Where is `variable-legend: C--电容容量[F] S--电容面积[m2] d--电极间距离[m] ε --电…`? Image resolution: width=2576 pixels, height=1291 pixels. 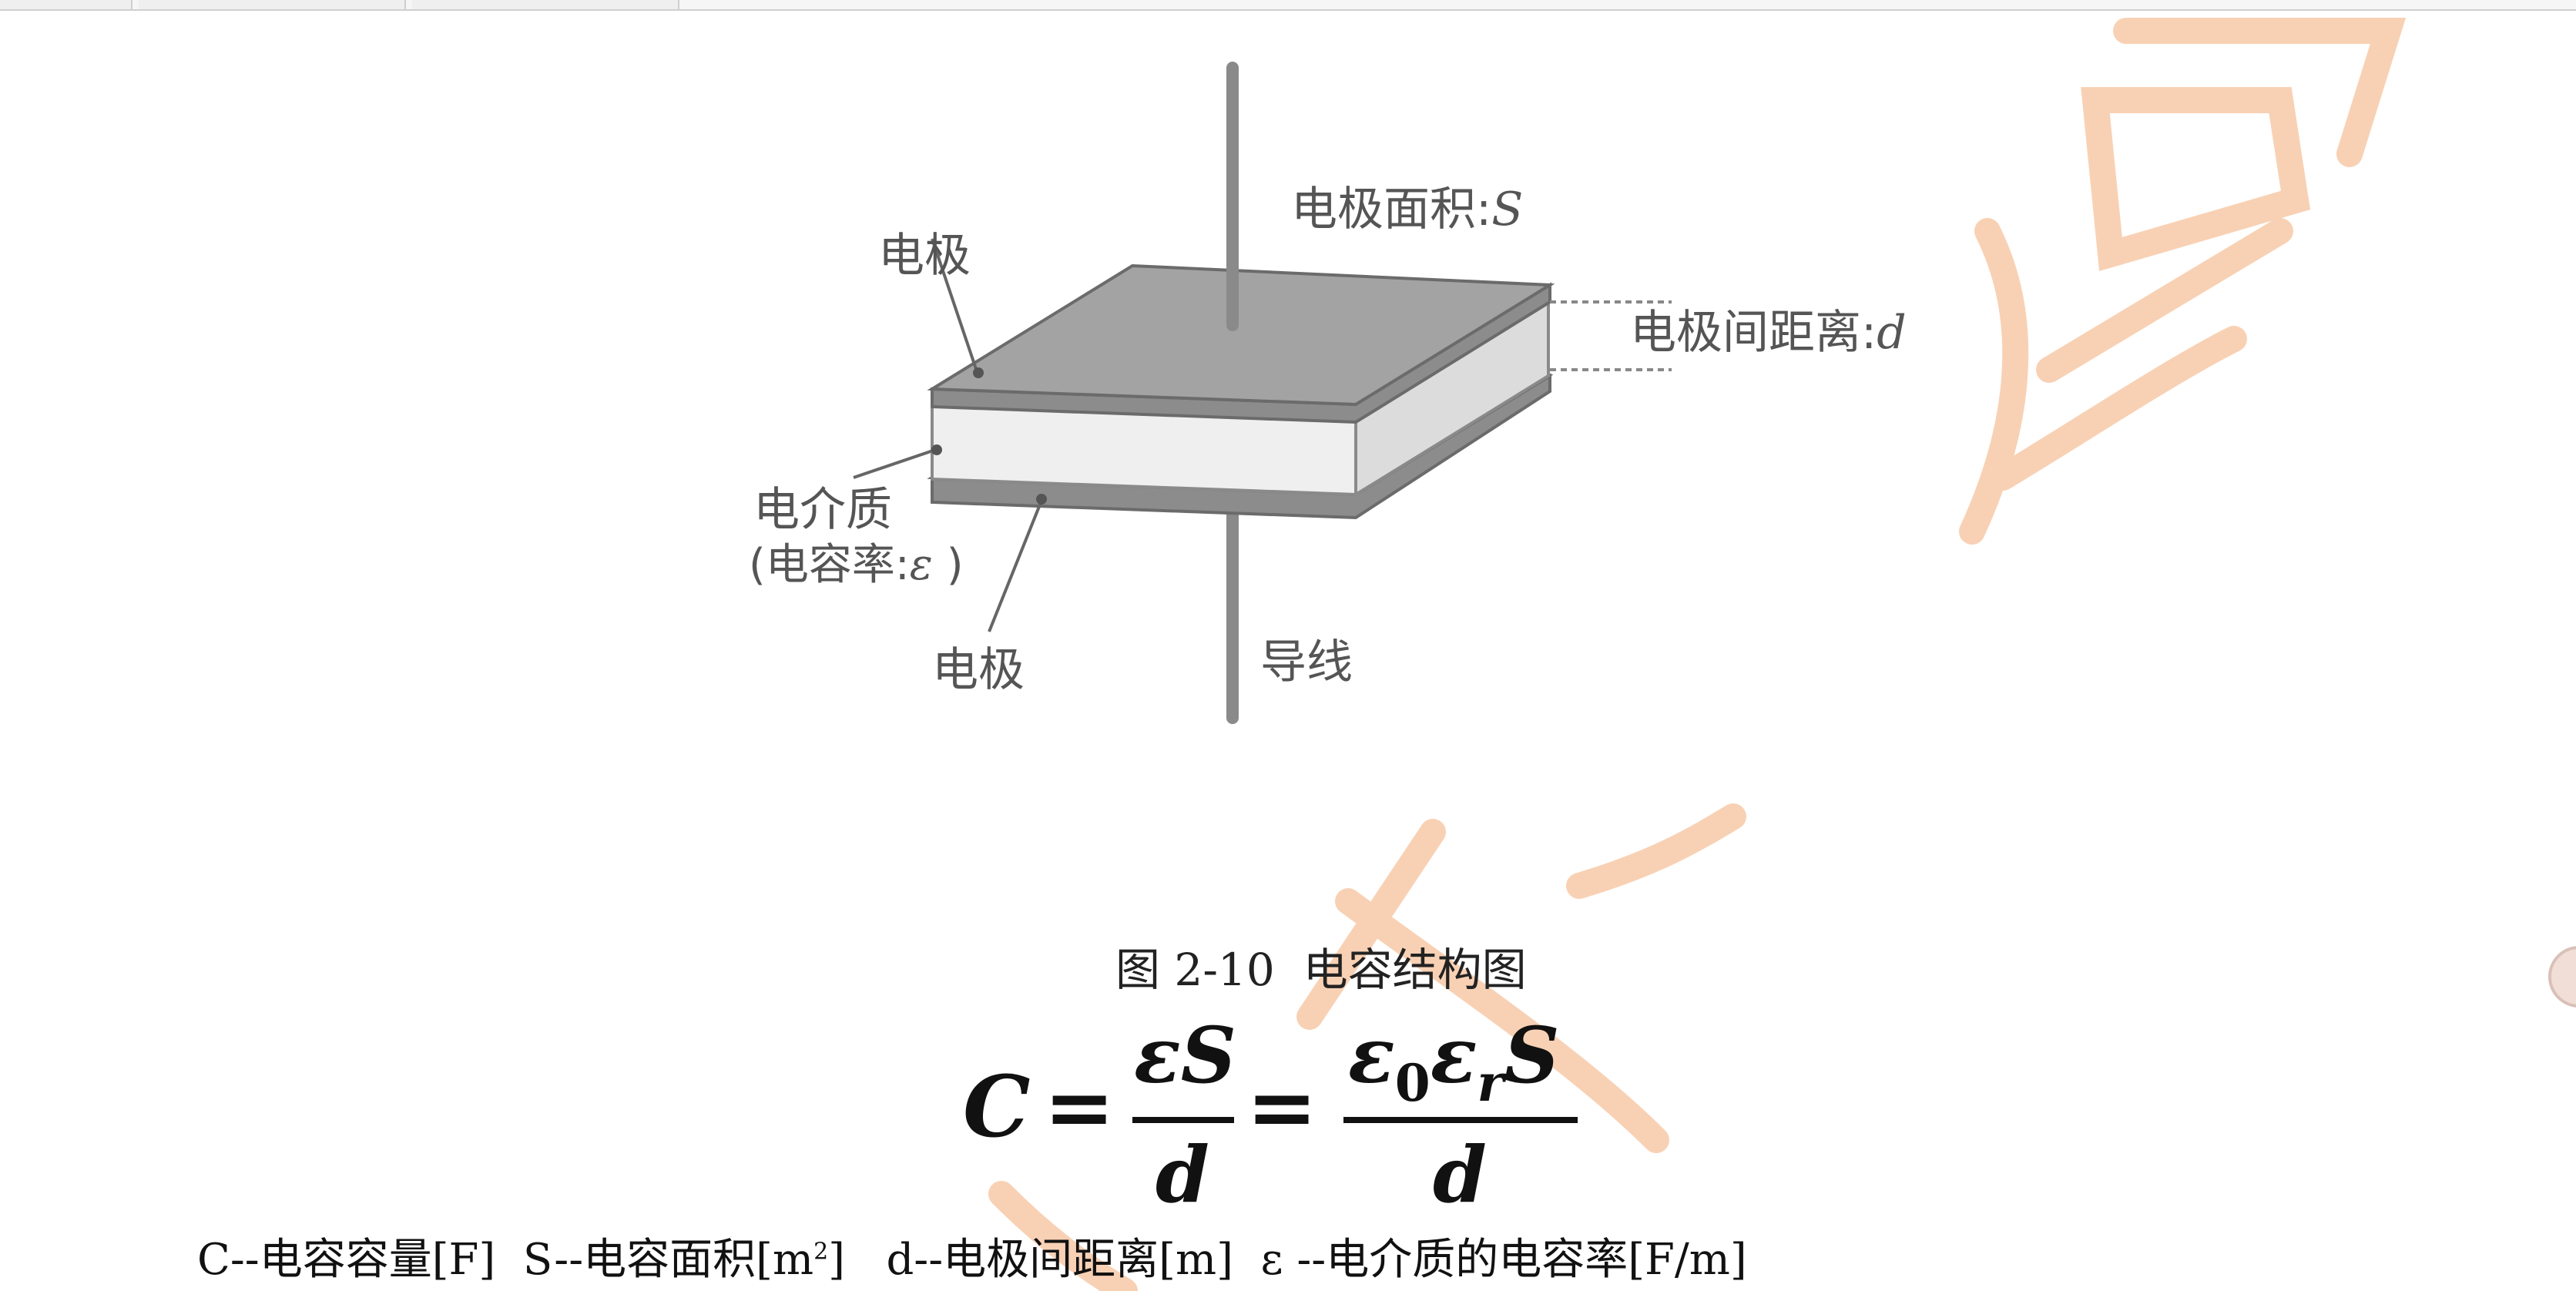
variable-legend: C--电容容量[F] S--电容面积[m2] d--电极间距离[m] ε --电… is located at coordinates (972, 1255).